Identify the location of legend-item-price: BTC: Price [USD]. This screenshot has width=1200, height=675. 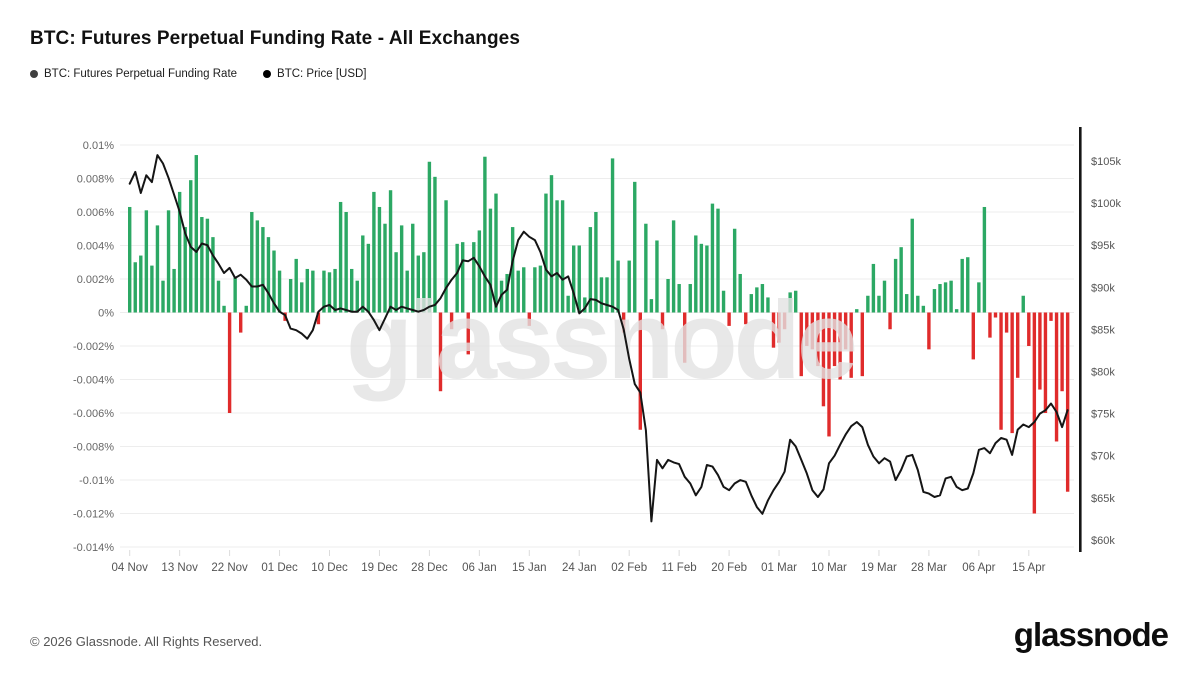
(315, 74).